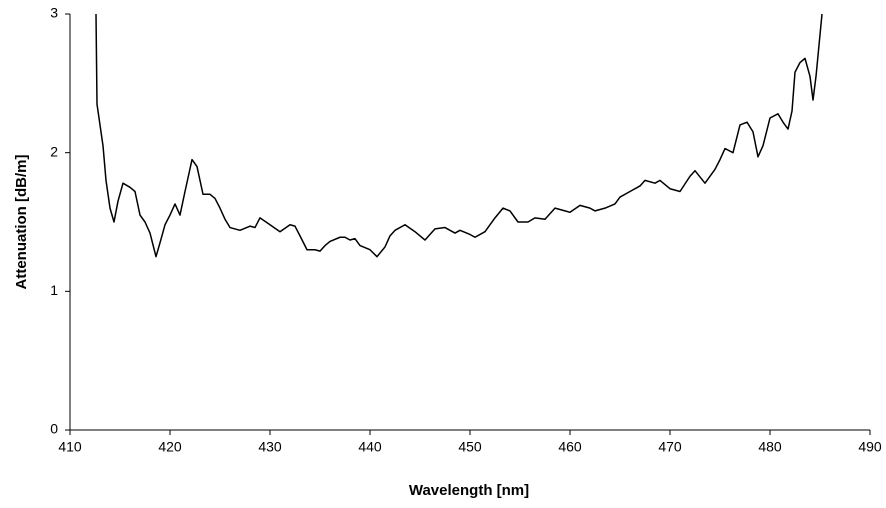  What do you see at coordinates (670, 447) in the screenshot?
I see `x-tick-label: 470` at bounding box center [670, 447].